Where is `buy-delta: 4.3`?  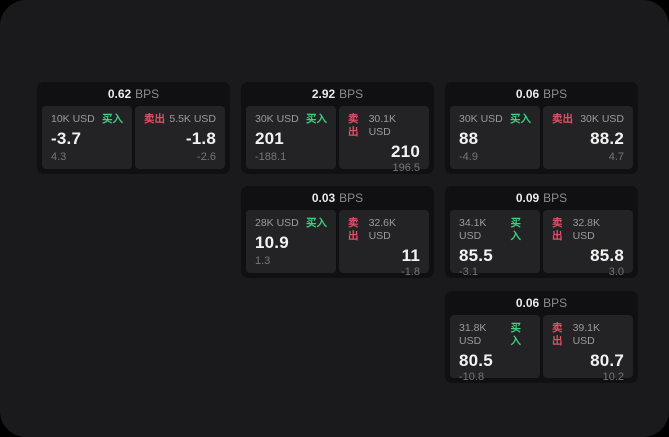 buy-delta: 4.3 is located at coordinates (59, 157).